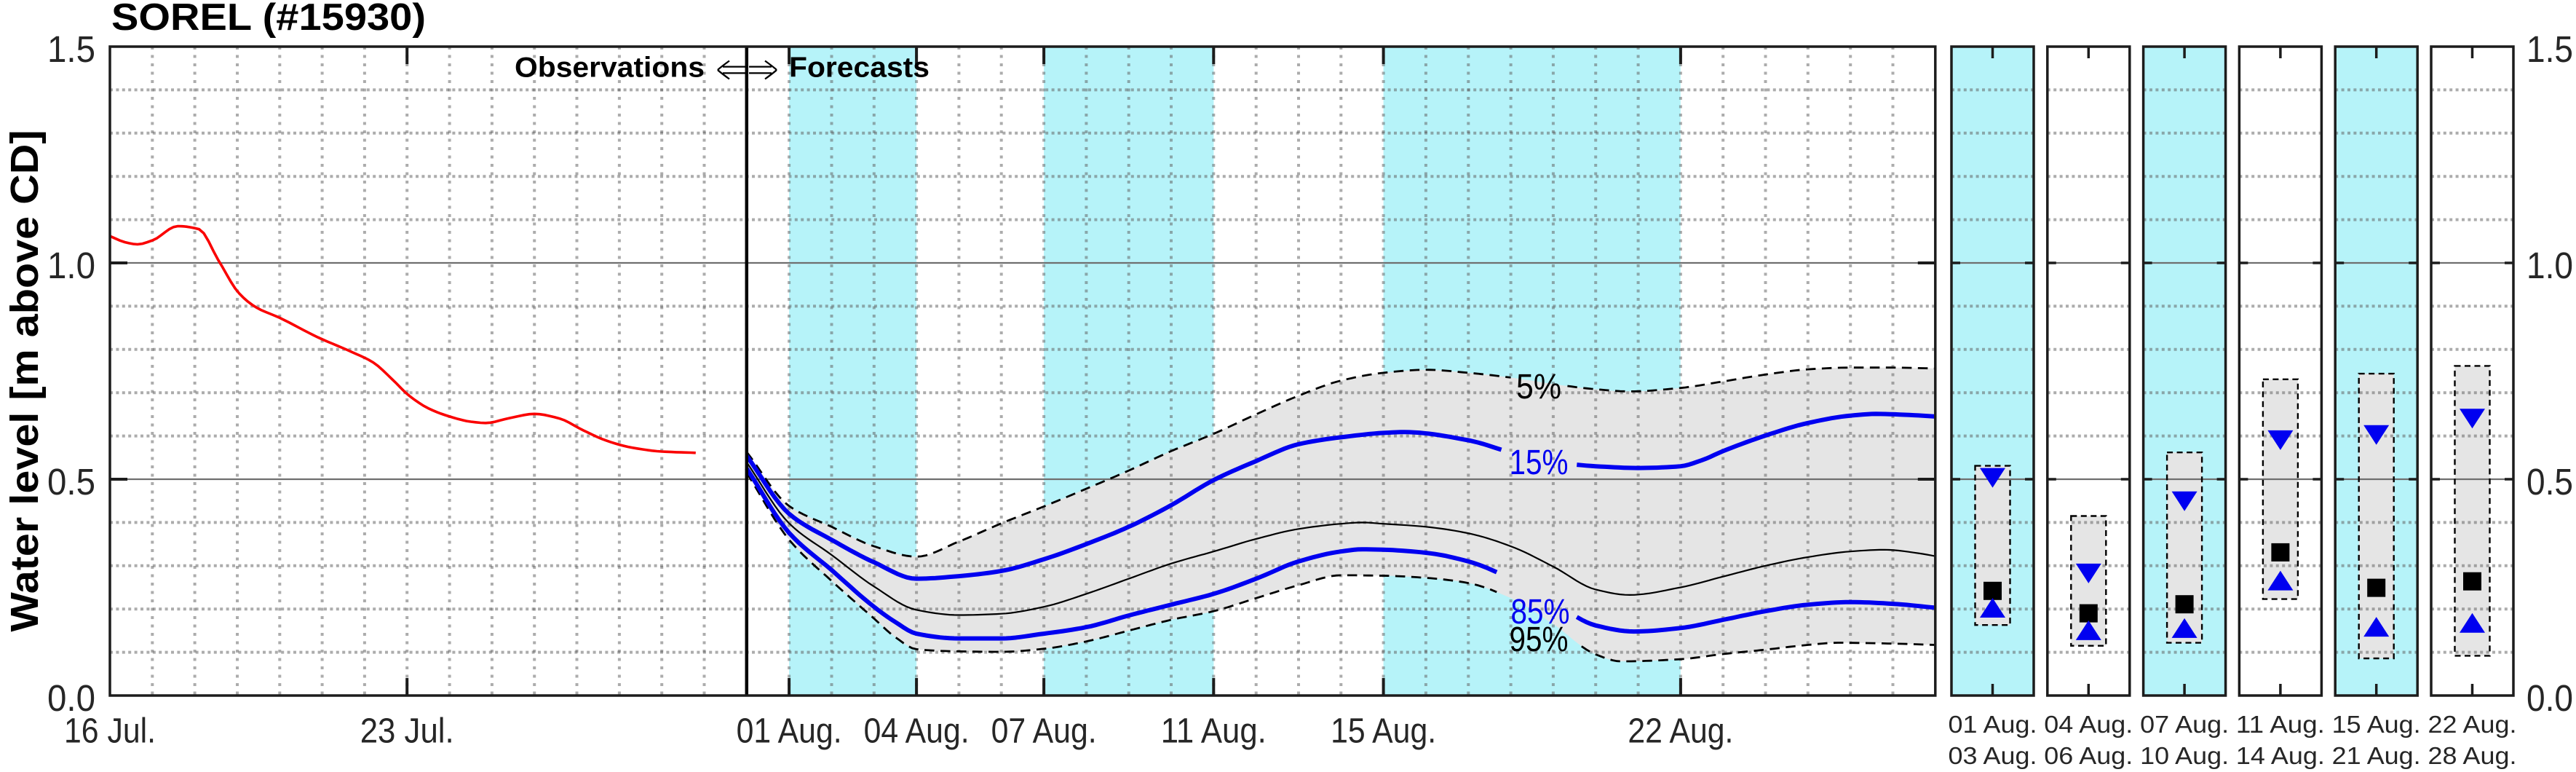  Describe the element at coordinates (1538, 387) in the screenshot. I see `svg-text: 5%` at that location.